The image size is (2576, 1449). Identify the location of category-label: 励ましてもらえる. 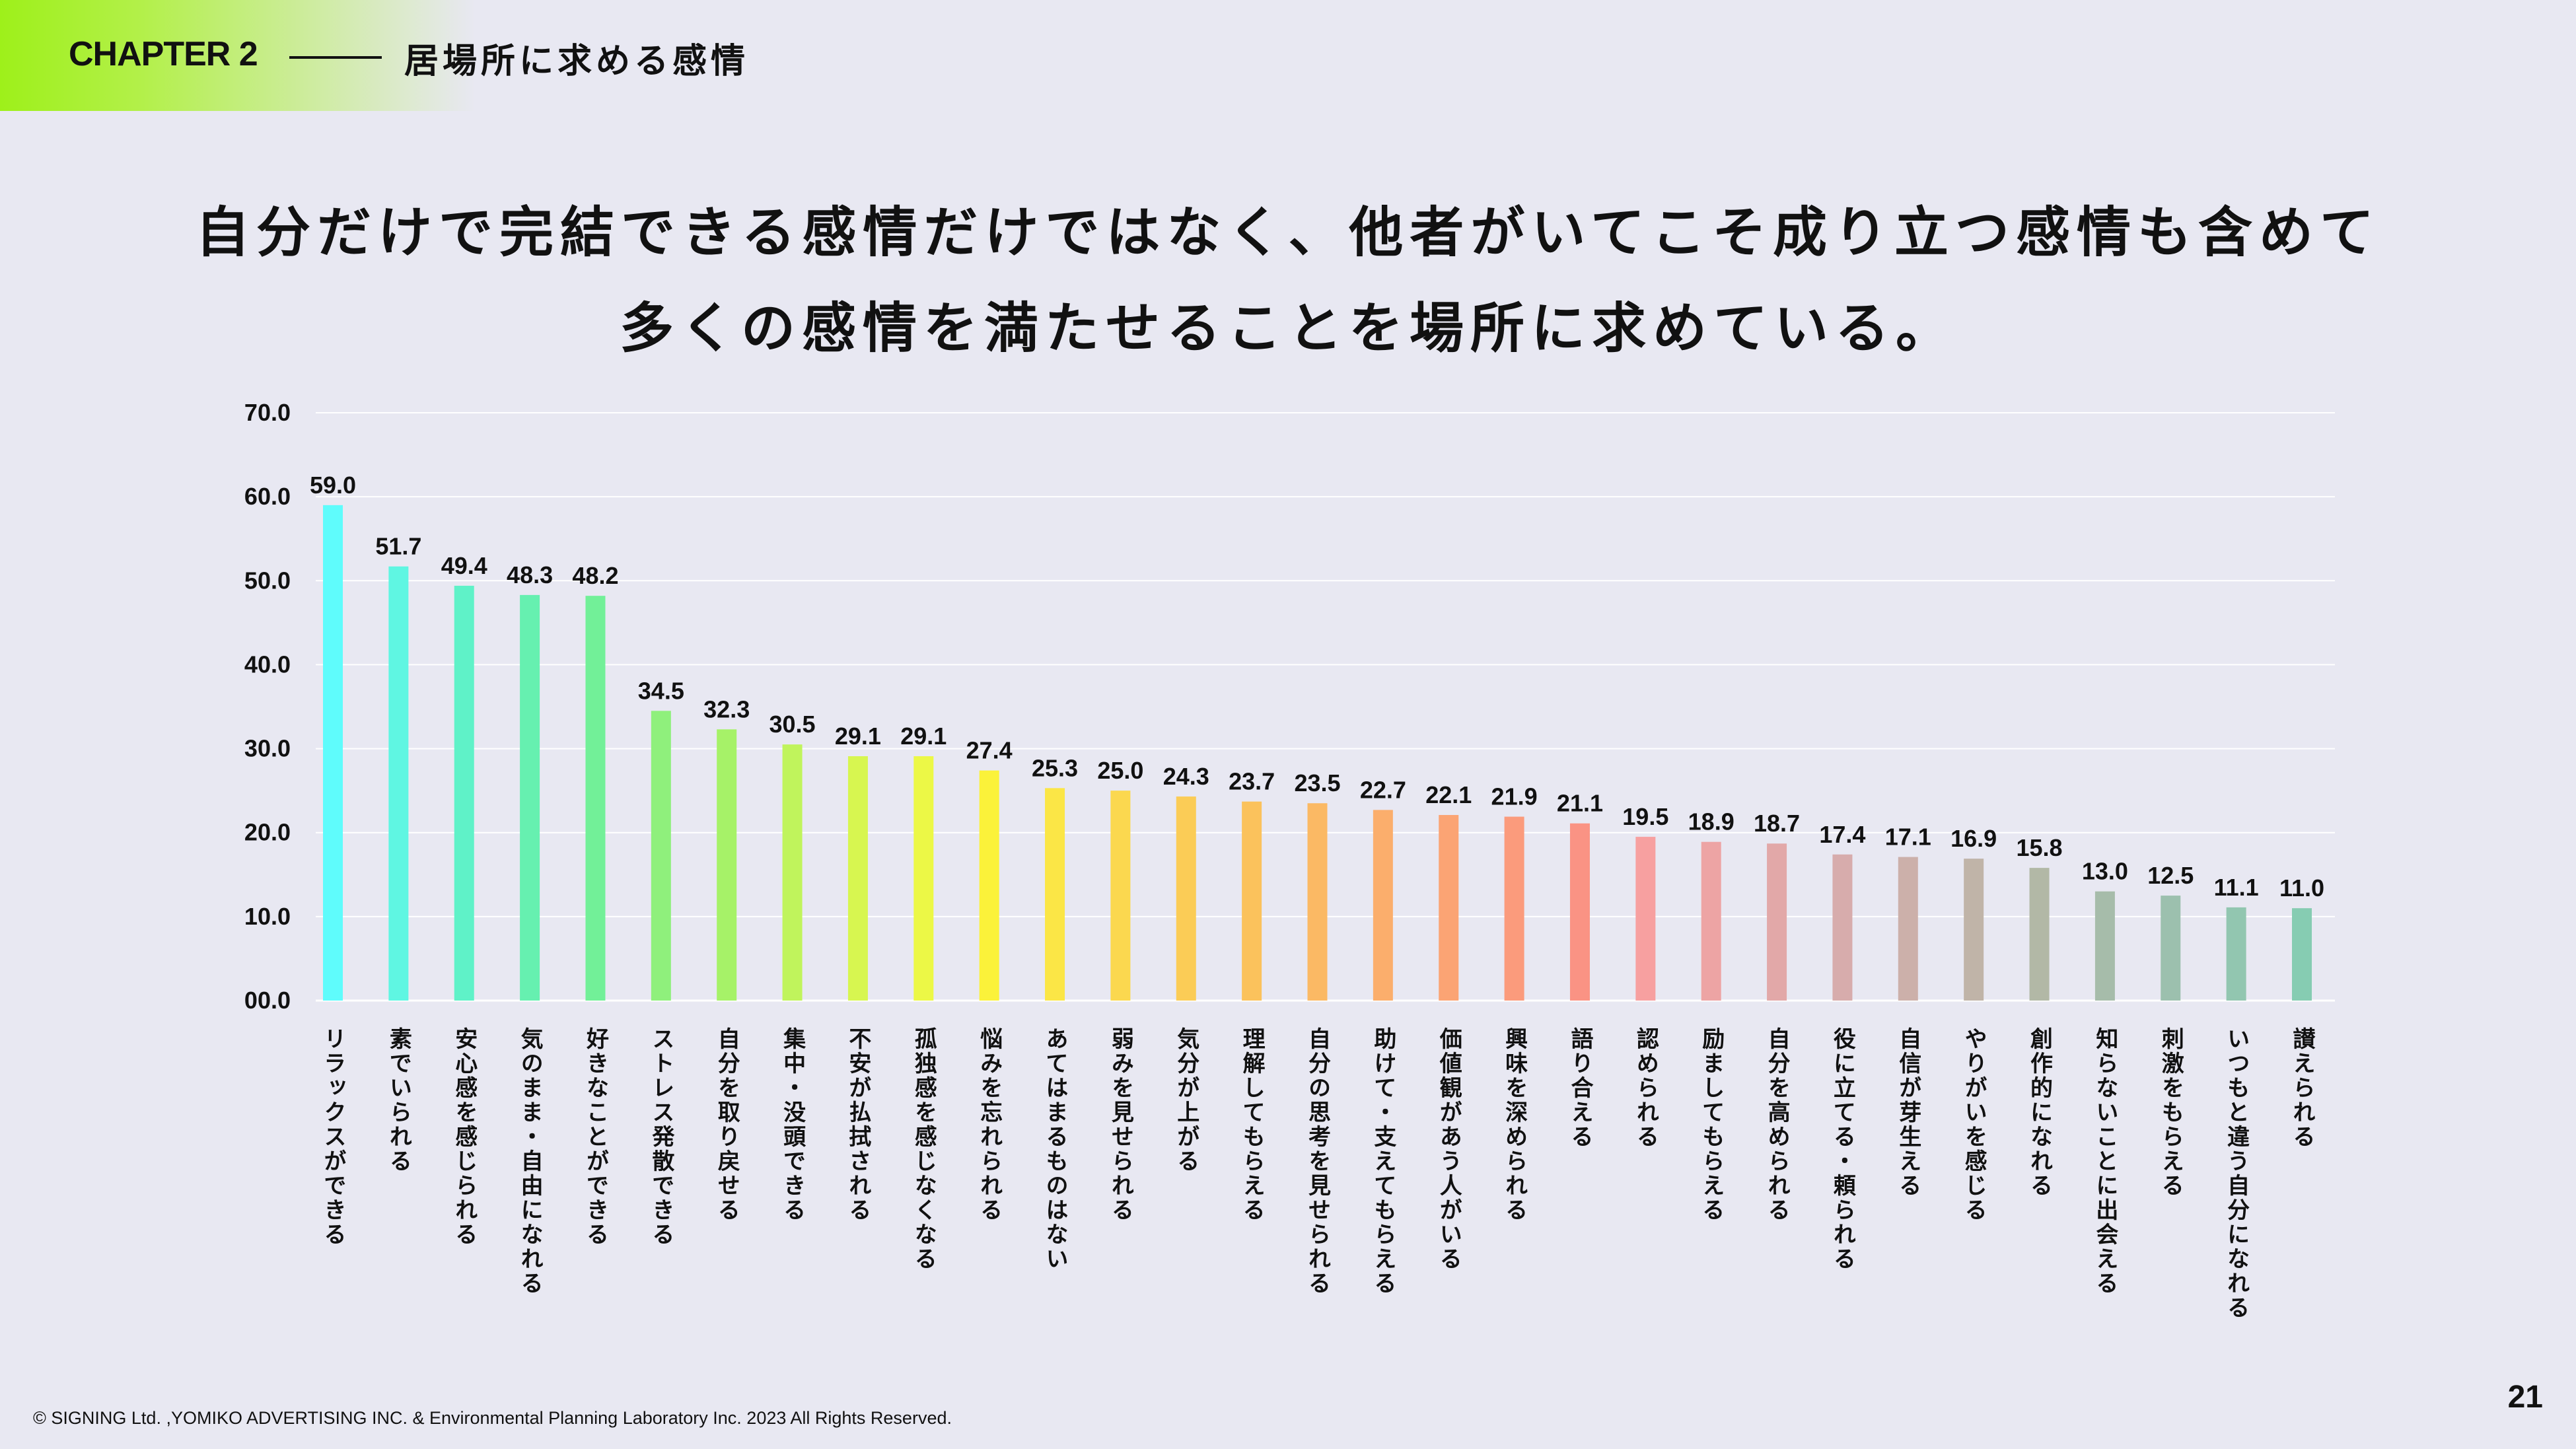
(1711, 1125).